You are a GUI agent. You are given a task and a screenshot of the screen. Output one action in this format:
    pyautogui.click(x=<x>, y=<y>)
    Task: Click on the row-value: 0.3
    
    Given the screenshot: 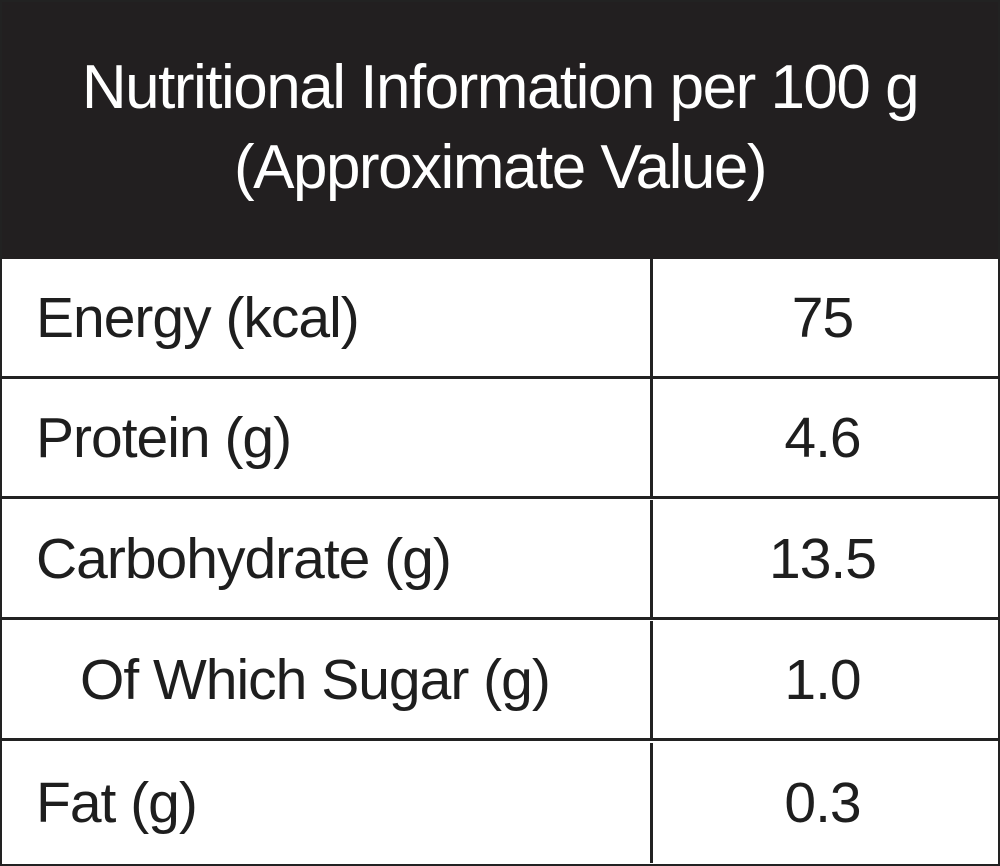 What is the action you would take?
    pyautogui.click(x=824, y=803)
    